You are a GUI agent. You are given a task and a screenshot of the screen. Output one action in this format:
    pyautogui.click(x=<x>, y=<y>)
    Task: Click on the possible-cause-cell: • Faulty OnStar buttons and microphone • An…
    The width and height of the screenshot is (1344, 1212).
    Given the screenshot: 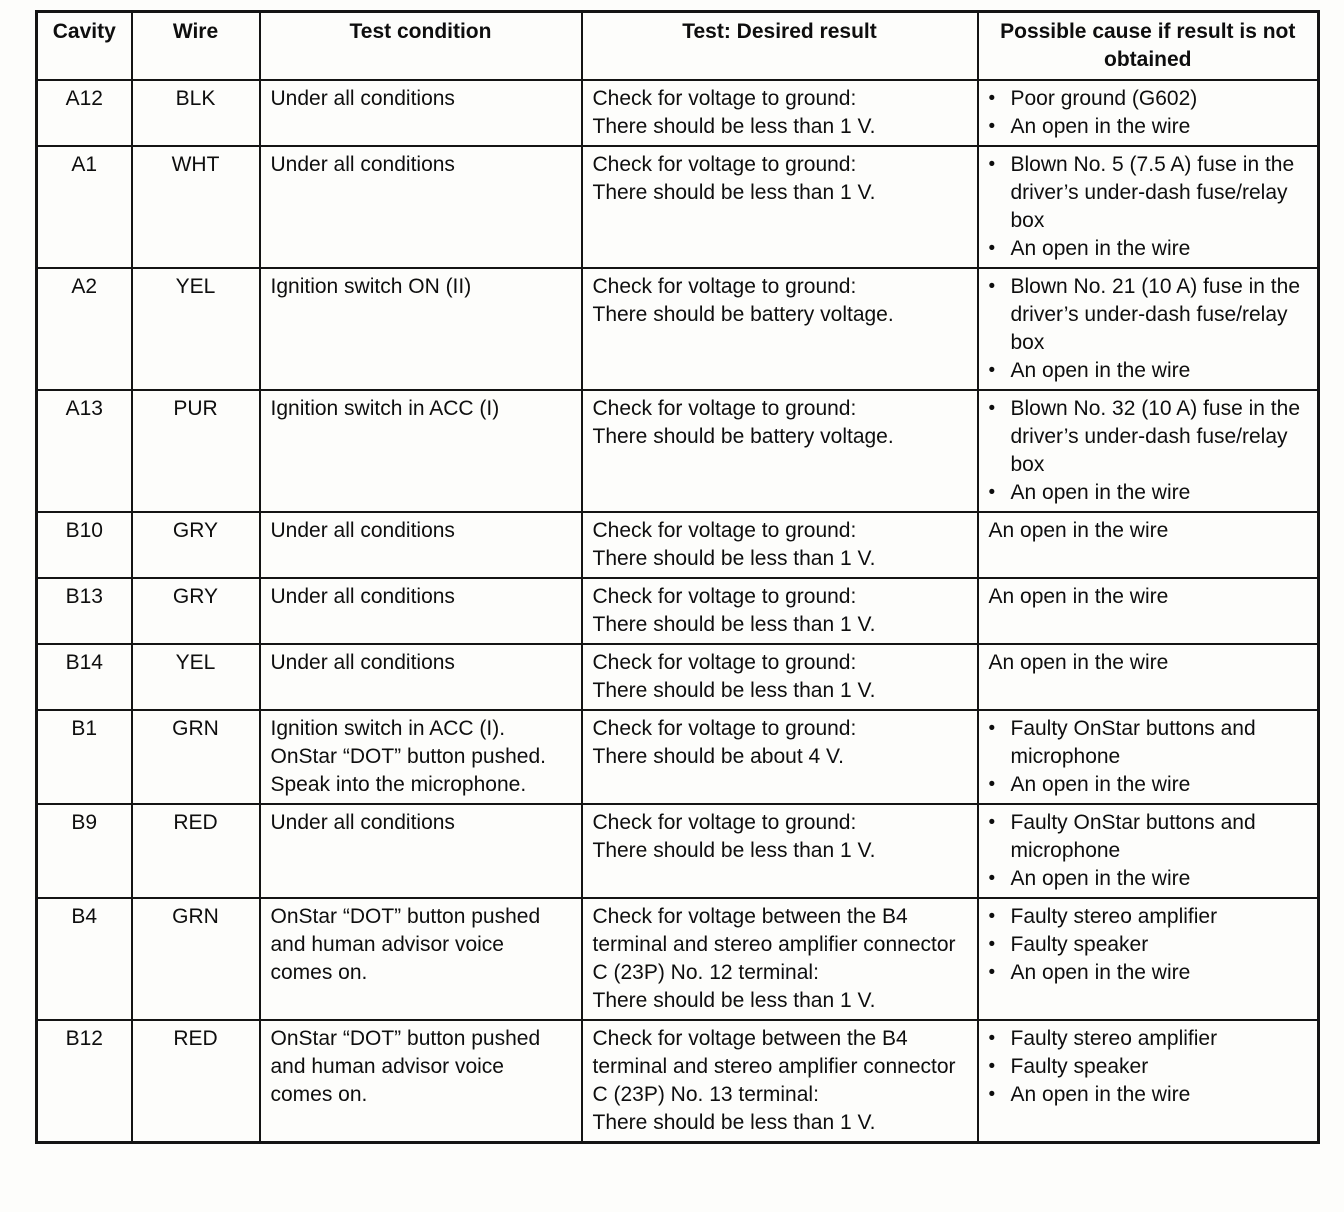 What is the action you would take?
    pyautogui.click(x=1148, y=757)
    